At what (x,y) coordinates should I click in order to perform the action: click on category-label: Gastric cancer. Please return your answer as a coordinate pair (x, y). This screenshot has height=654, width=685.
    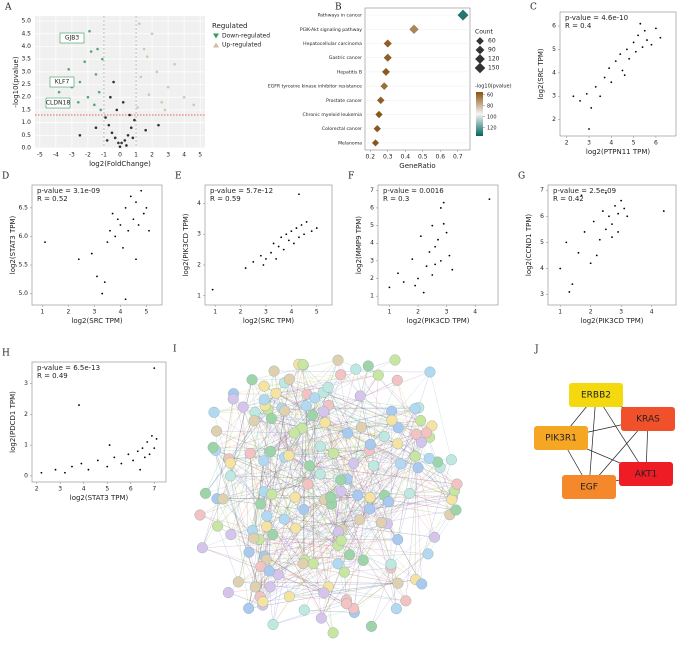
    Looking at the image, I should click on (345, 58).